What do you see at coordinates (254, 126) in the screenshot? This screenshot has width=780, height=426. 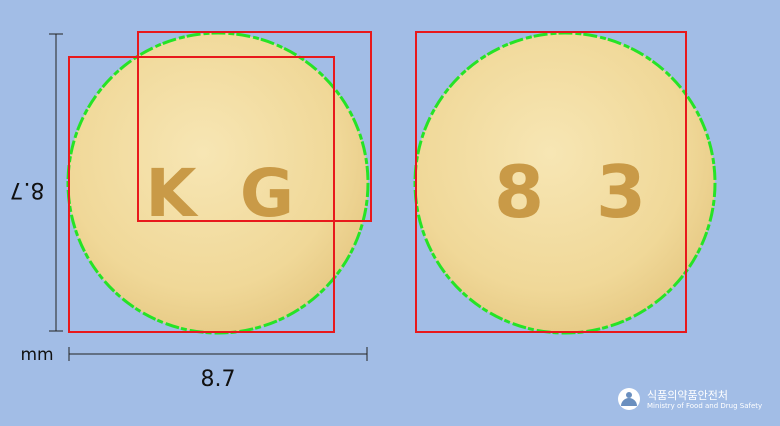 I see `left-detection-box-imprint` at bounding box center [254, 126].